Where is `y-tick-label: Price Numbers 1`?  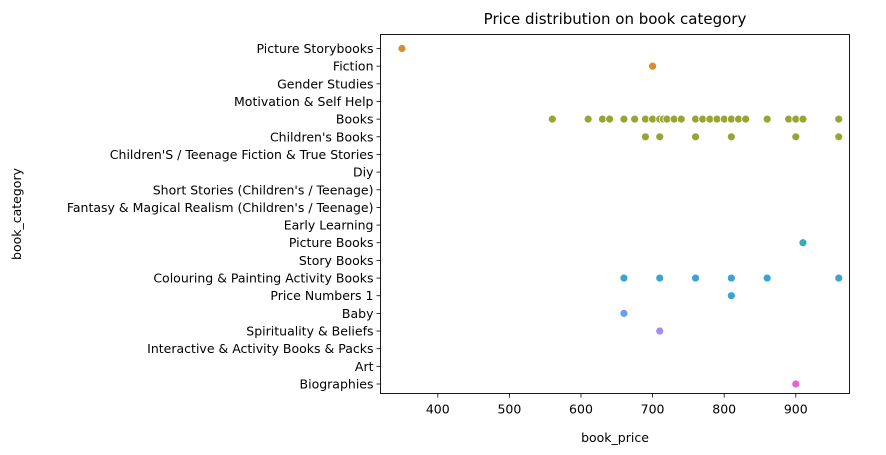 y-tick-label: Price Numbers 1 is located at coordinates (321, 295).